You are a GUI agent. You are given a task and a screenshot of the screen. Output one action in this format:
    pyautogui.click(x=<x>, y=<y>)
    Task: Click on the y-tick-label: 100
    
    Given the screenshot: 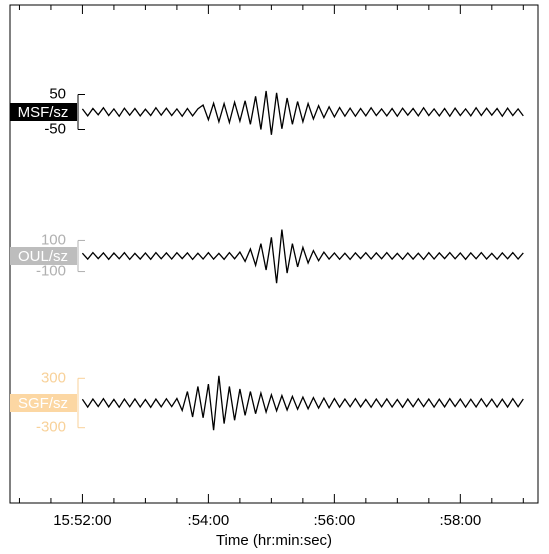 What is the action you would take?
    pyautogui.click(x=53, y=239)
    